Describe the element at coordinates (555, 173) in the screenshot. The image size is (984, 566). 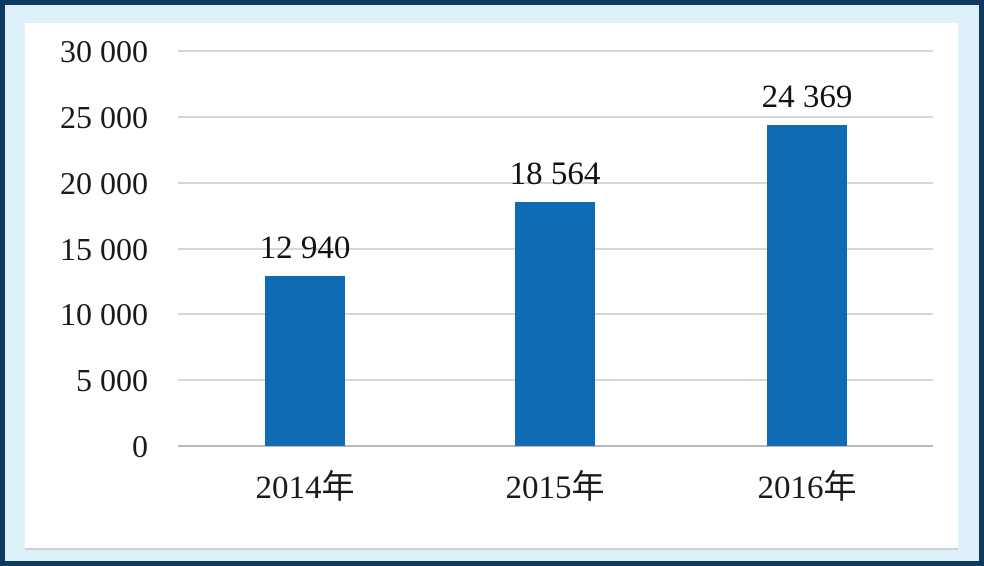
I see `bar-value-label: 18 564` at that location.